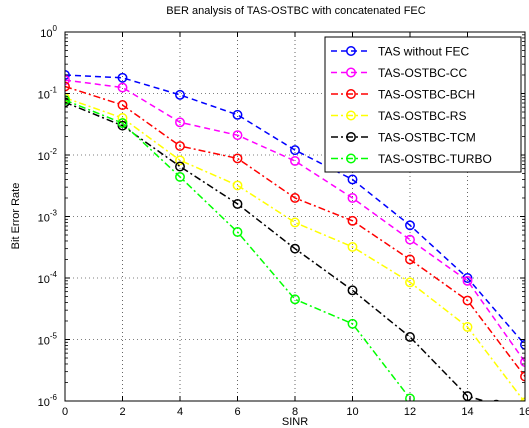  I want to click on x-tick-label: 6, so click(237, 412).